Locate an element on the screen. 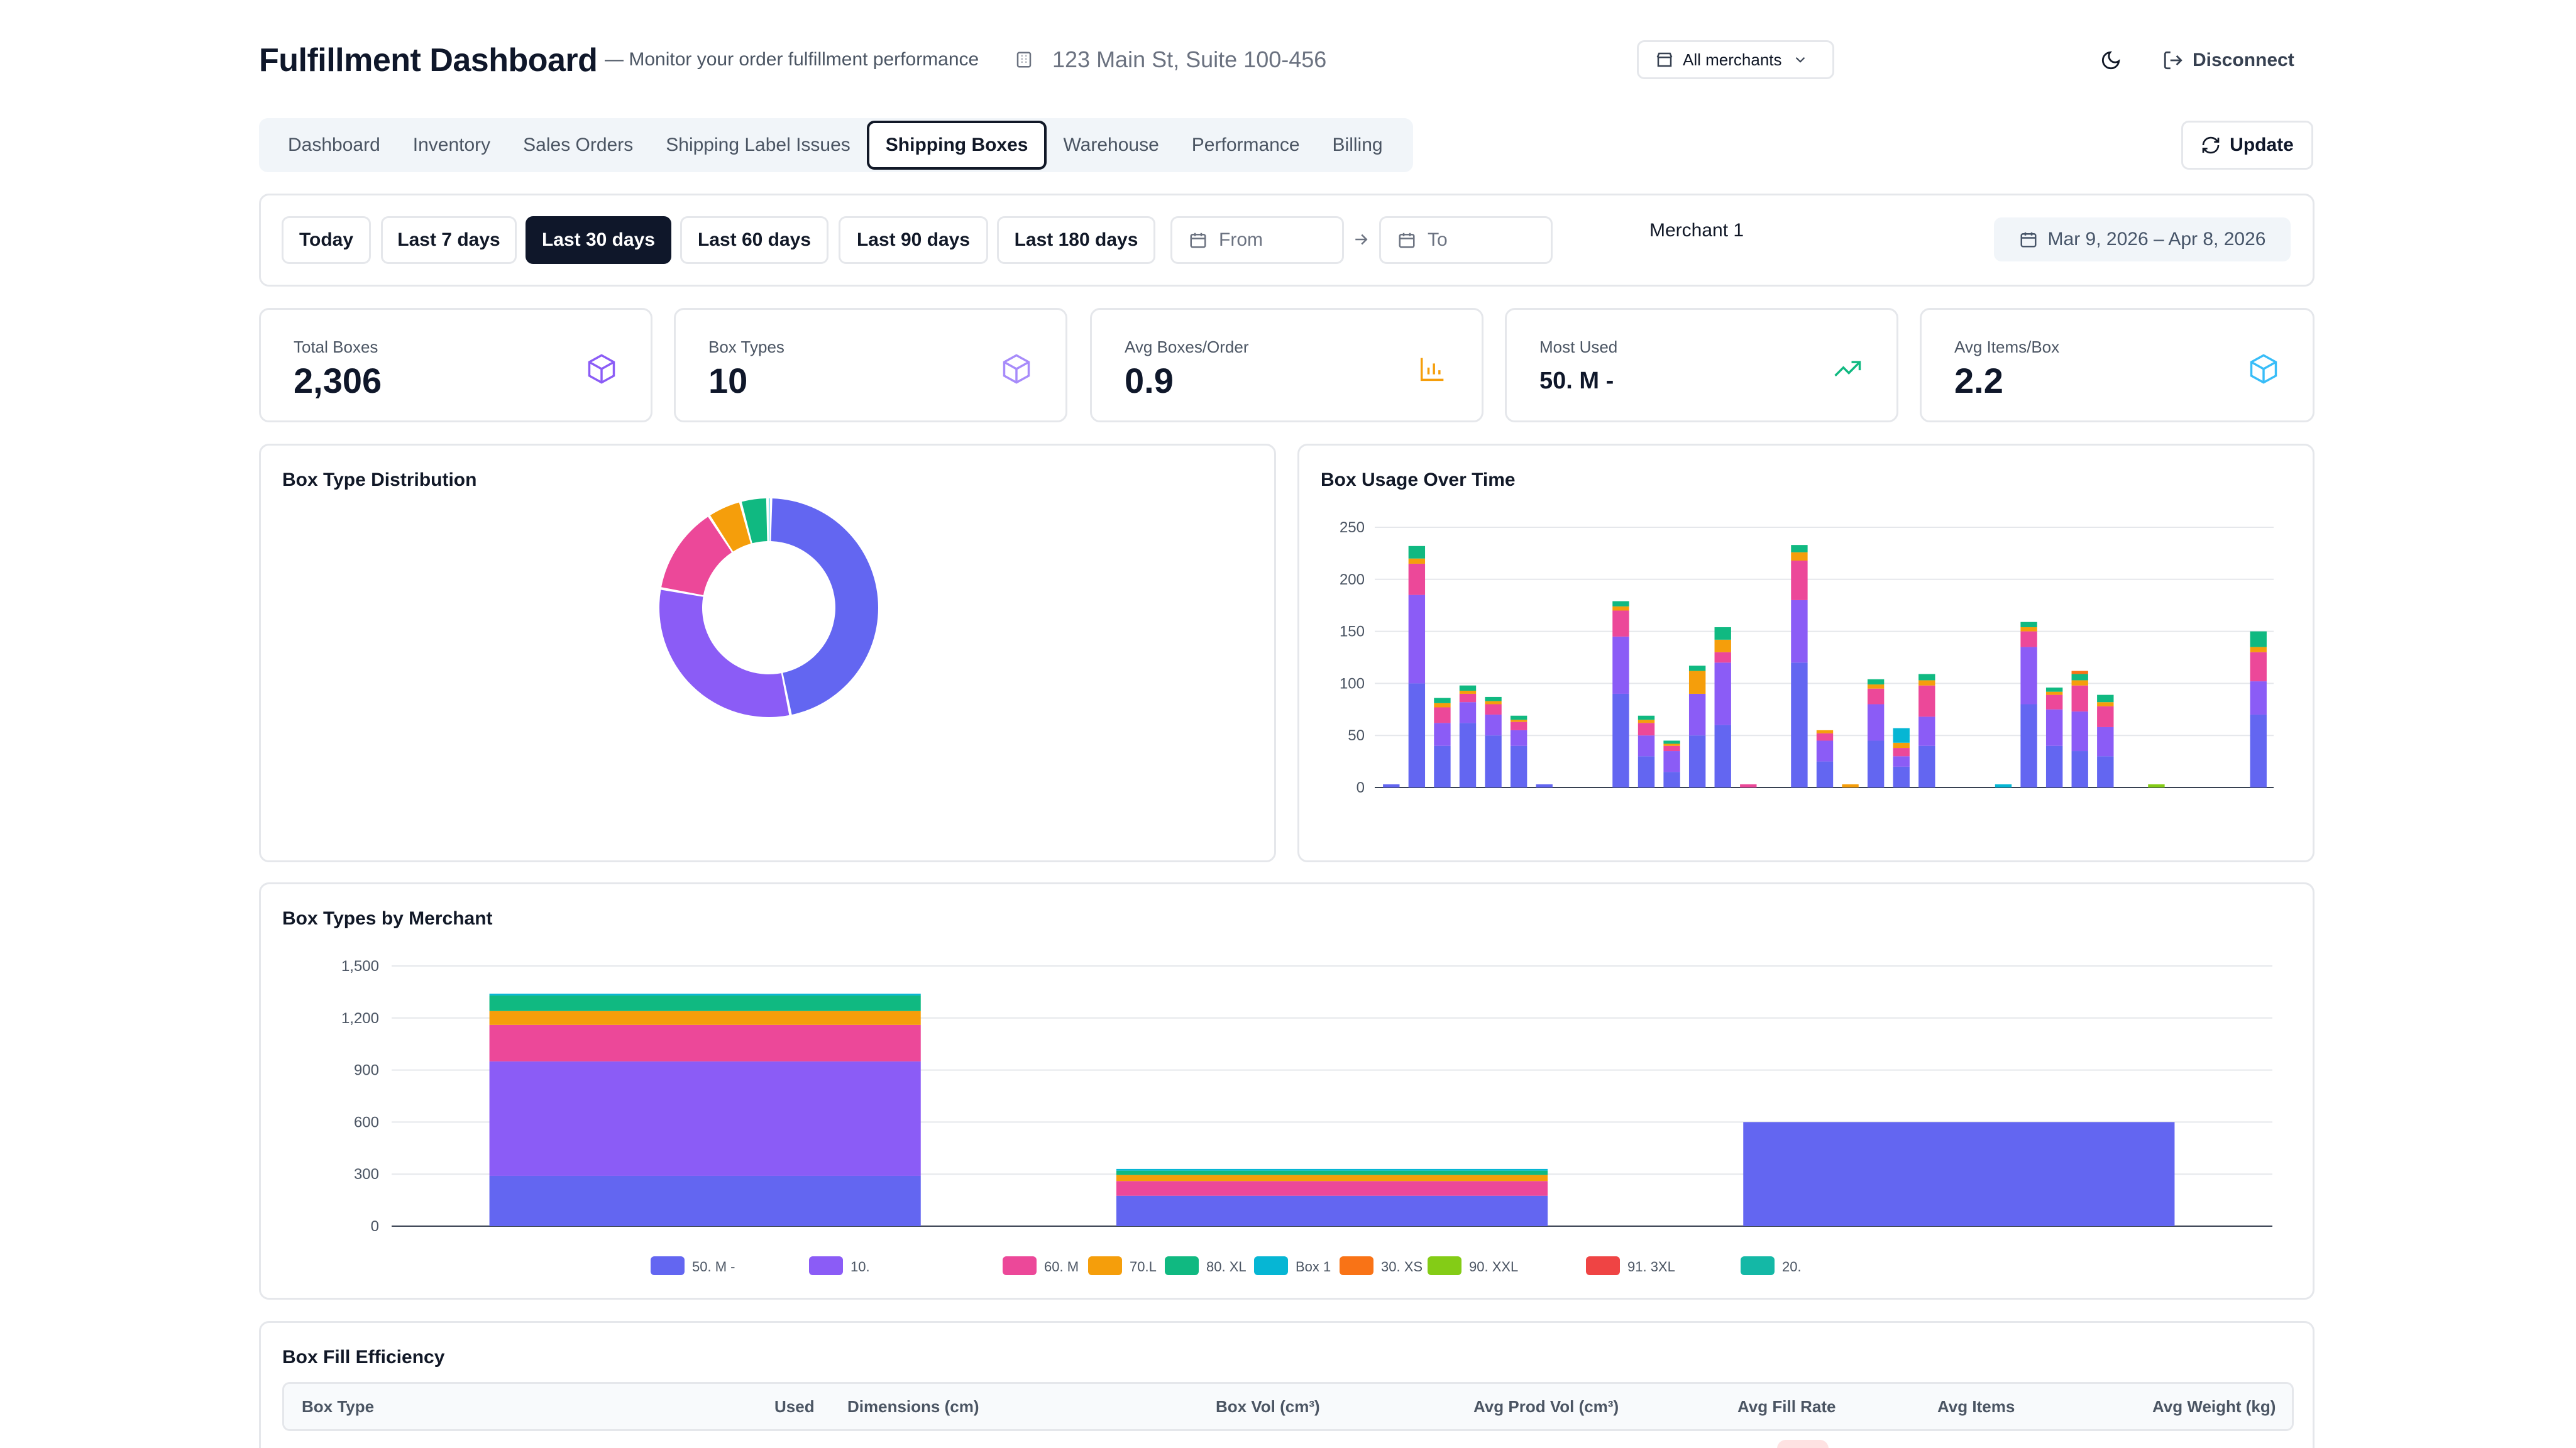 The height and width of the screenshot is (1448, 2576). tab-sales-orders: Sales Orders is located at coordinates (579, 144).